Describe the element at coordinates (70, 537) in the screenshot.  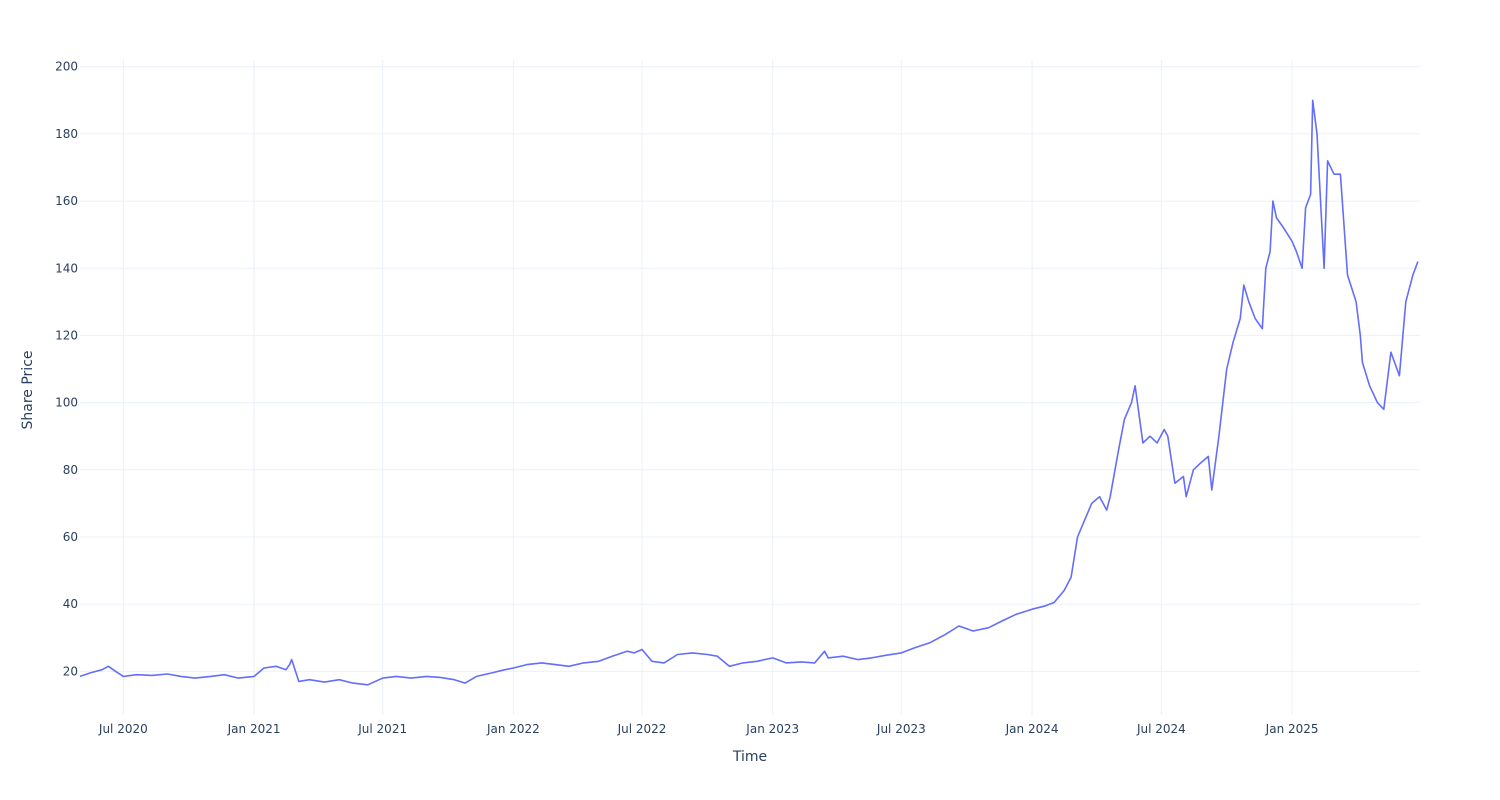
I see `y-tick-label: 60` at that location.